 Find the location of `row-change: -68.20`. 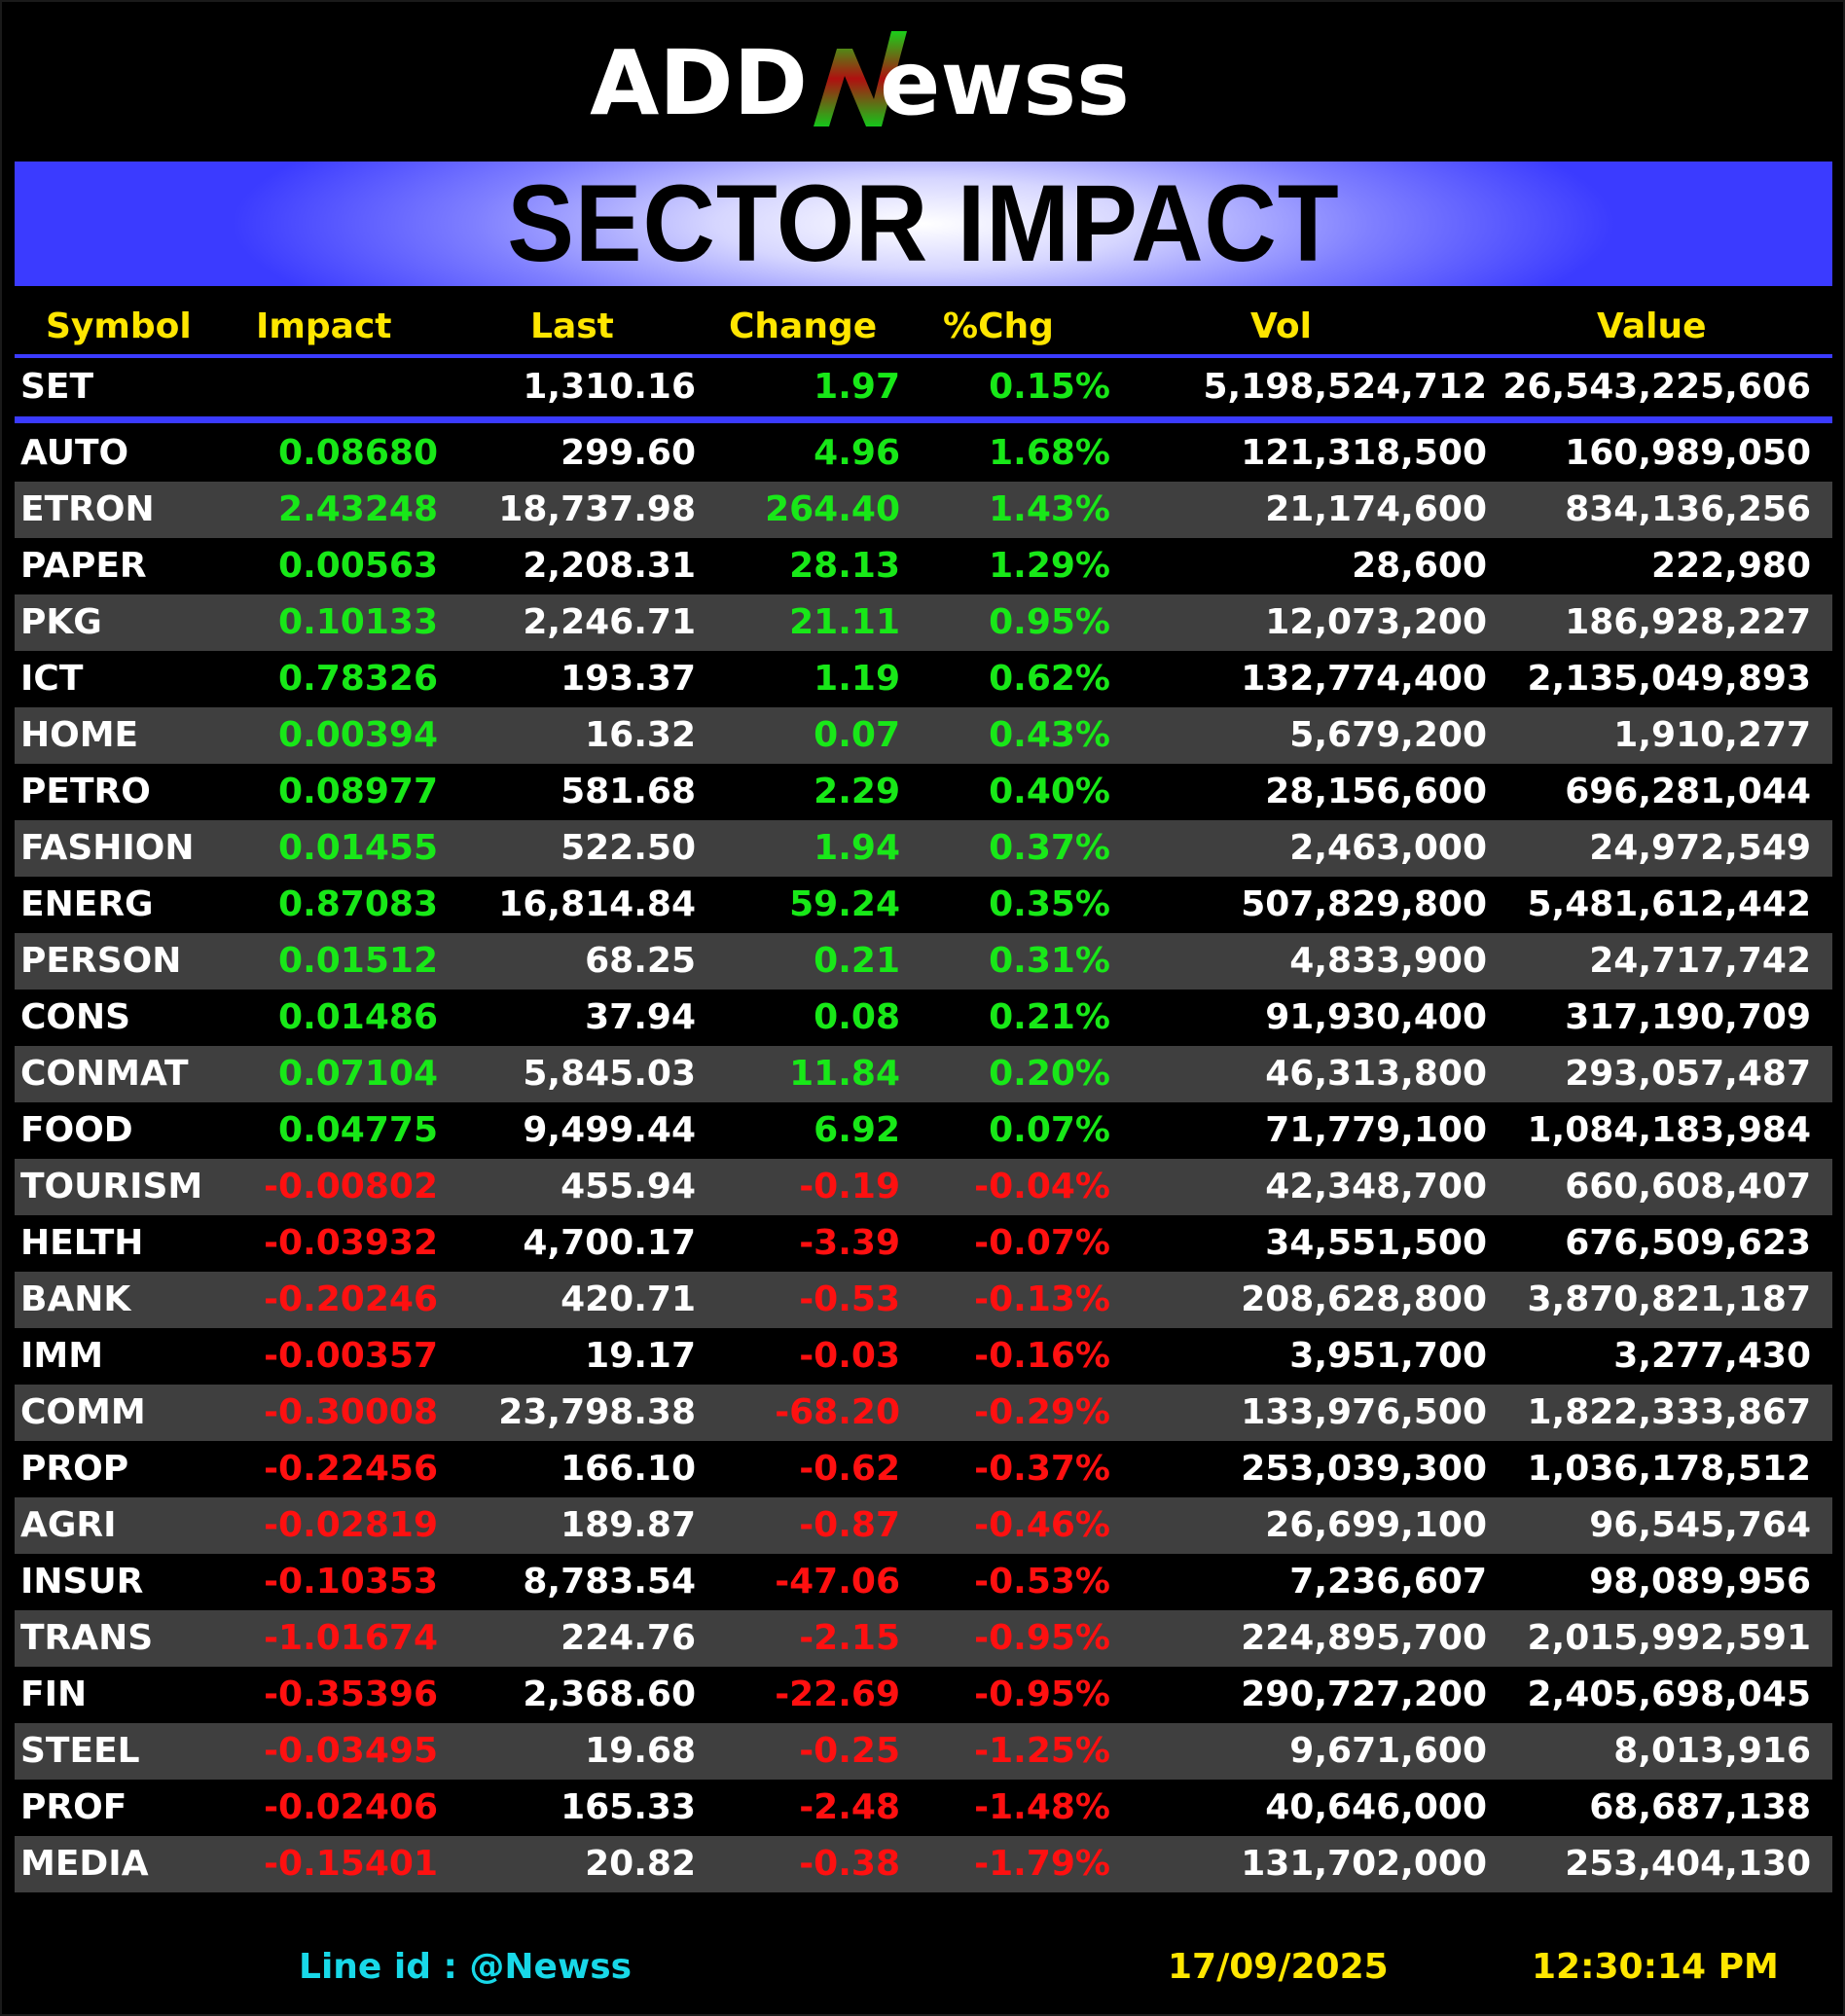

row-change: -68.20 is located at coordinates (837, 1412).